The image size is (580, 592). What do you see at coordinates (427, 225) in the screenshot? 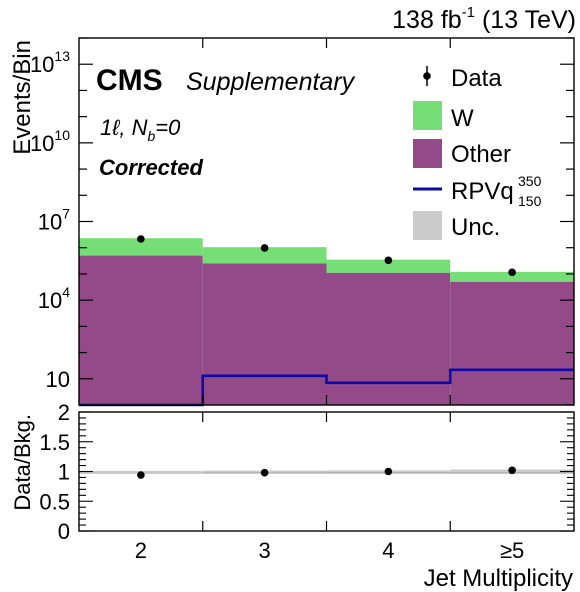
I see `legend-unc-swatch` at bounding box center [427, 225].